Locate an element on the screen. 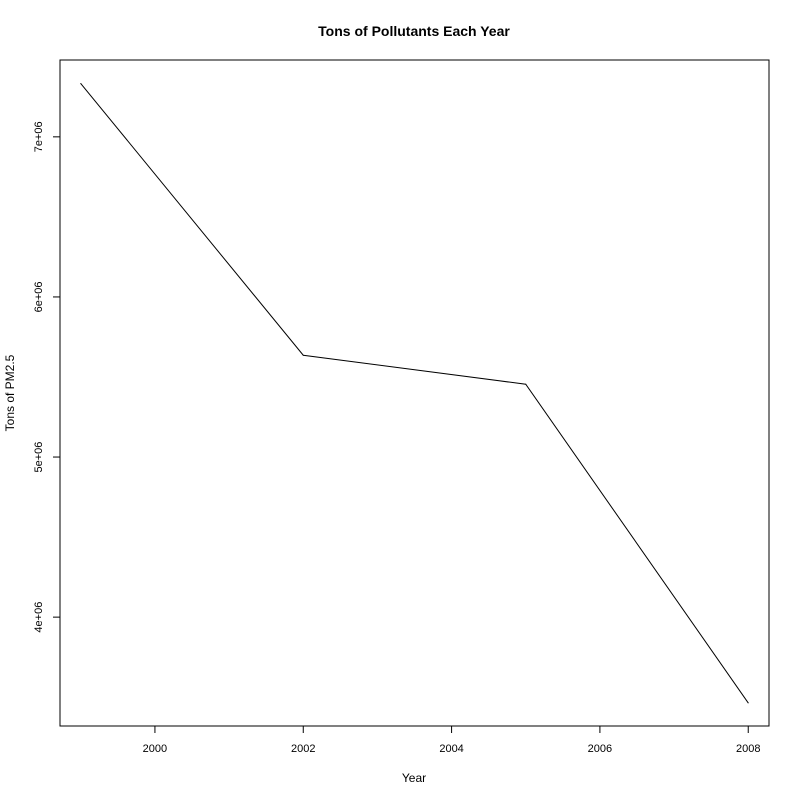 This screenshot has height=805, width=800. x-tick-label: 2008 is located at coordinates (748, 749).